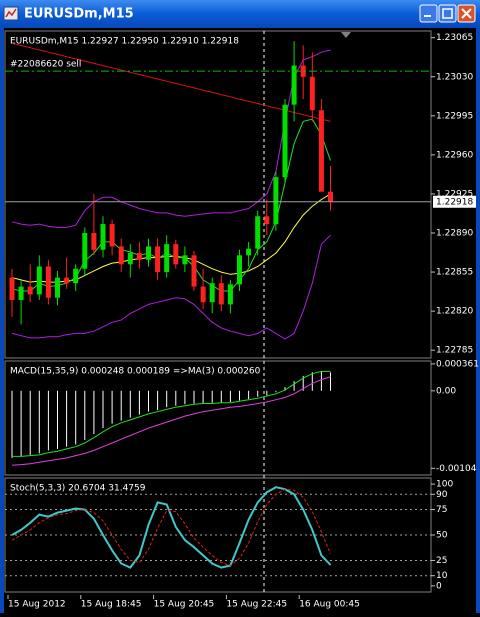 Image resolution: width=480 pixels, height=617 pixels. I want to click on y-tick-label: 90, so click(442, 495).